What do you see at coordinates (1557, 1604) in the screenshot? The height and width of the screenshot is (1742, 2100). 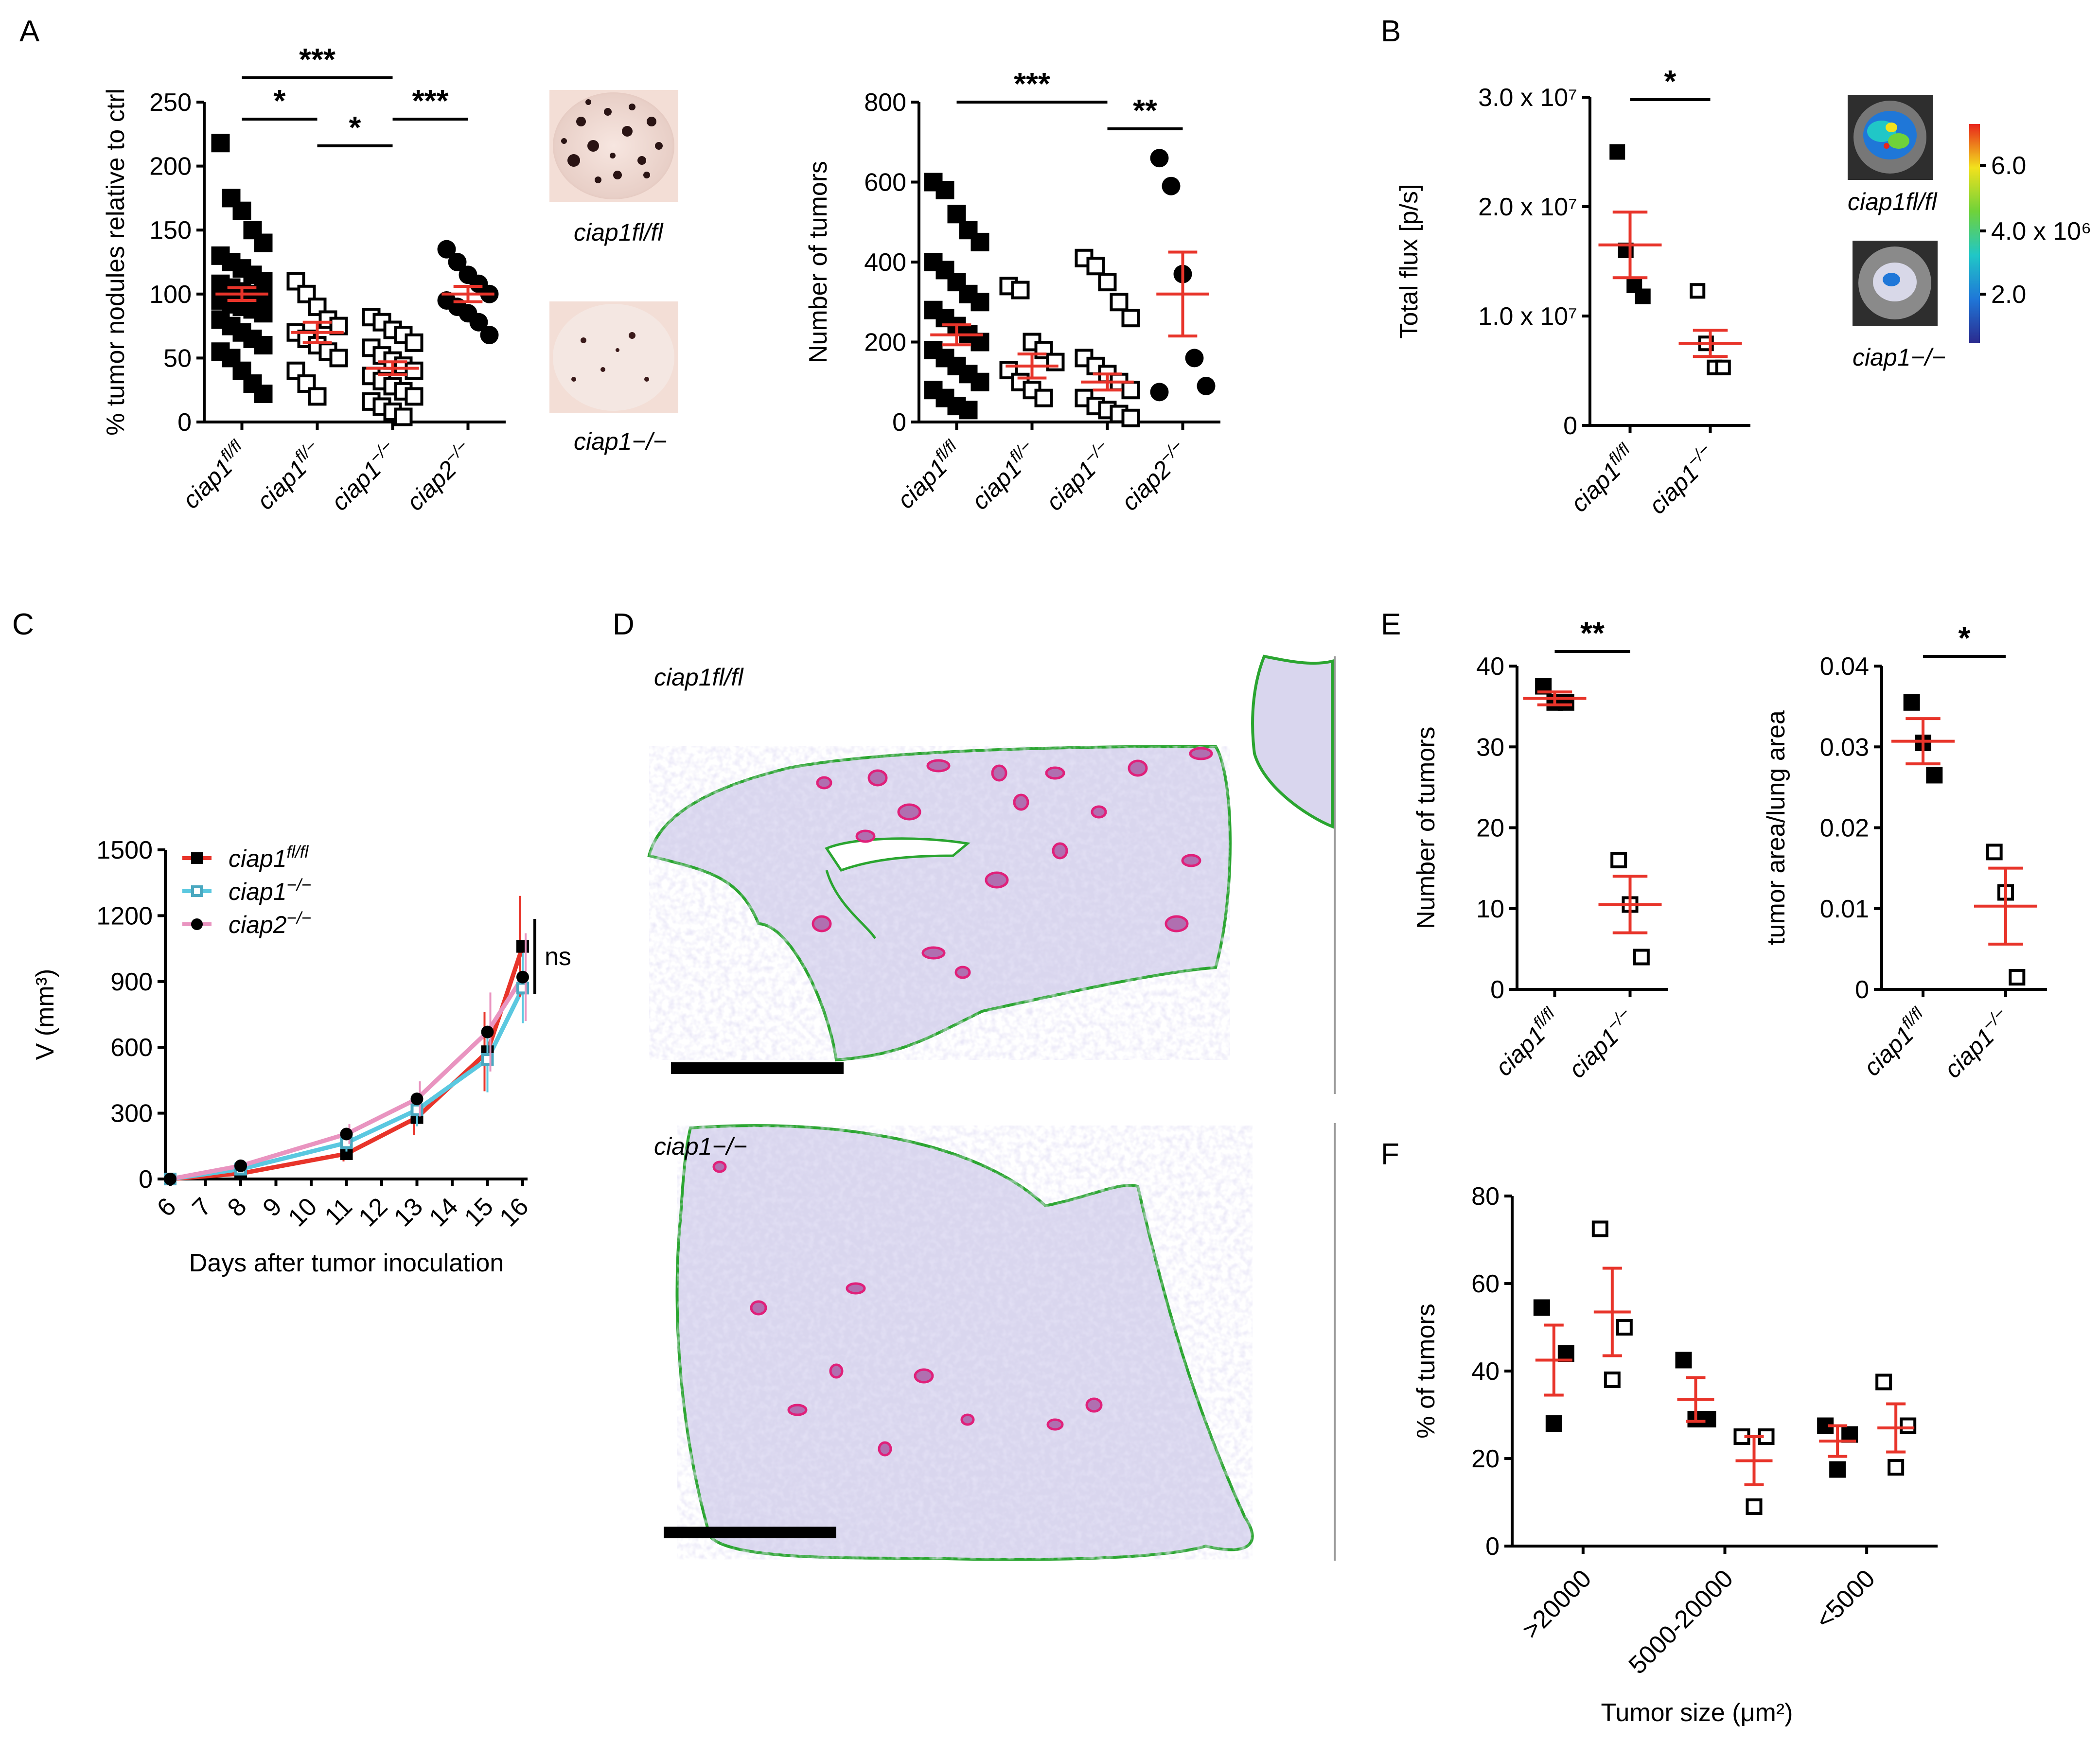 I see `x-tick-label: >20000` at bounding box center [1557, 1604].